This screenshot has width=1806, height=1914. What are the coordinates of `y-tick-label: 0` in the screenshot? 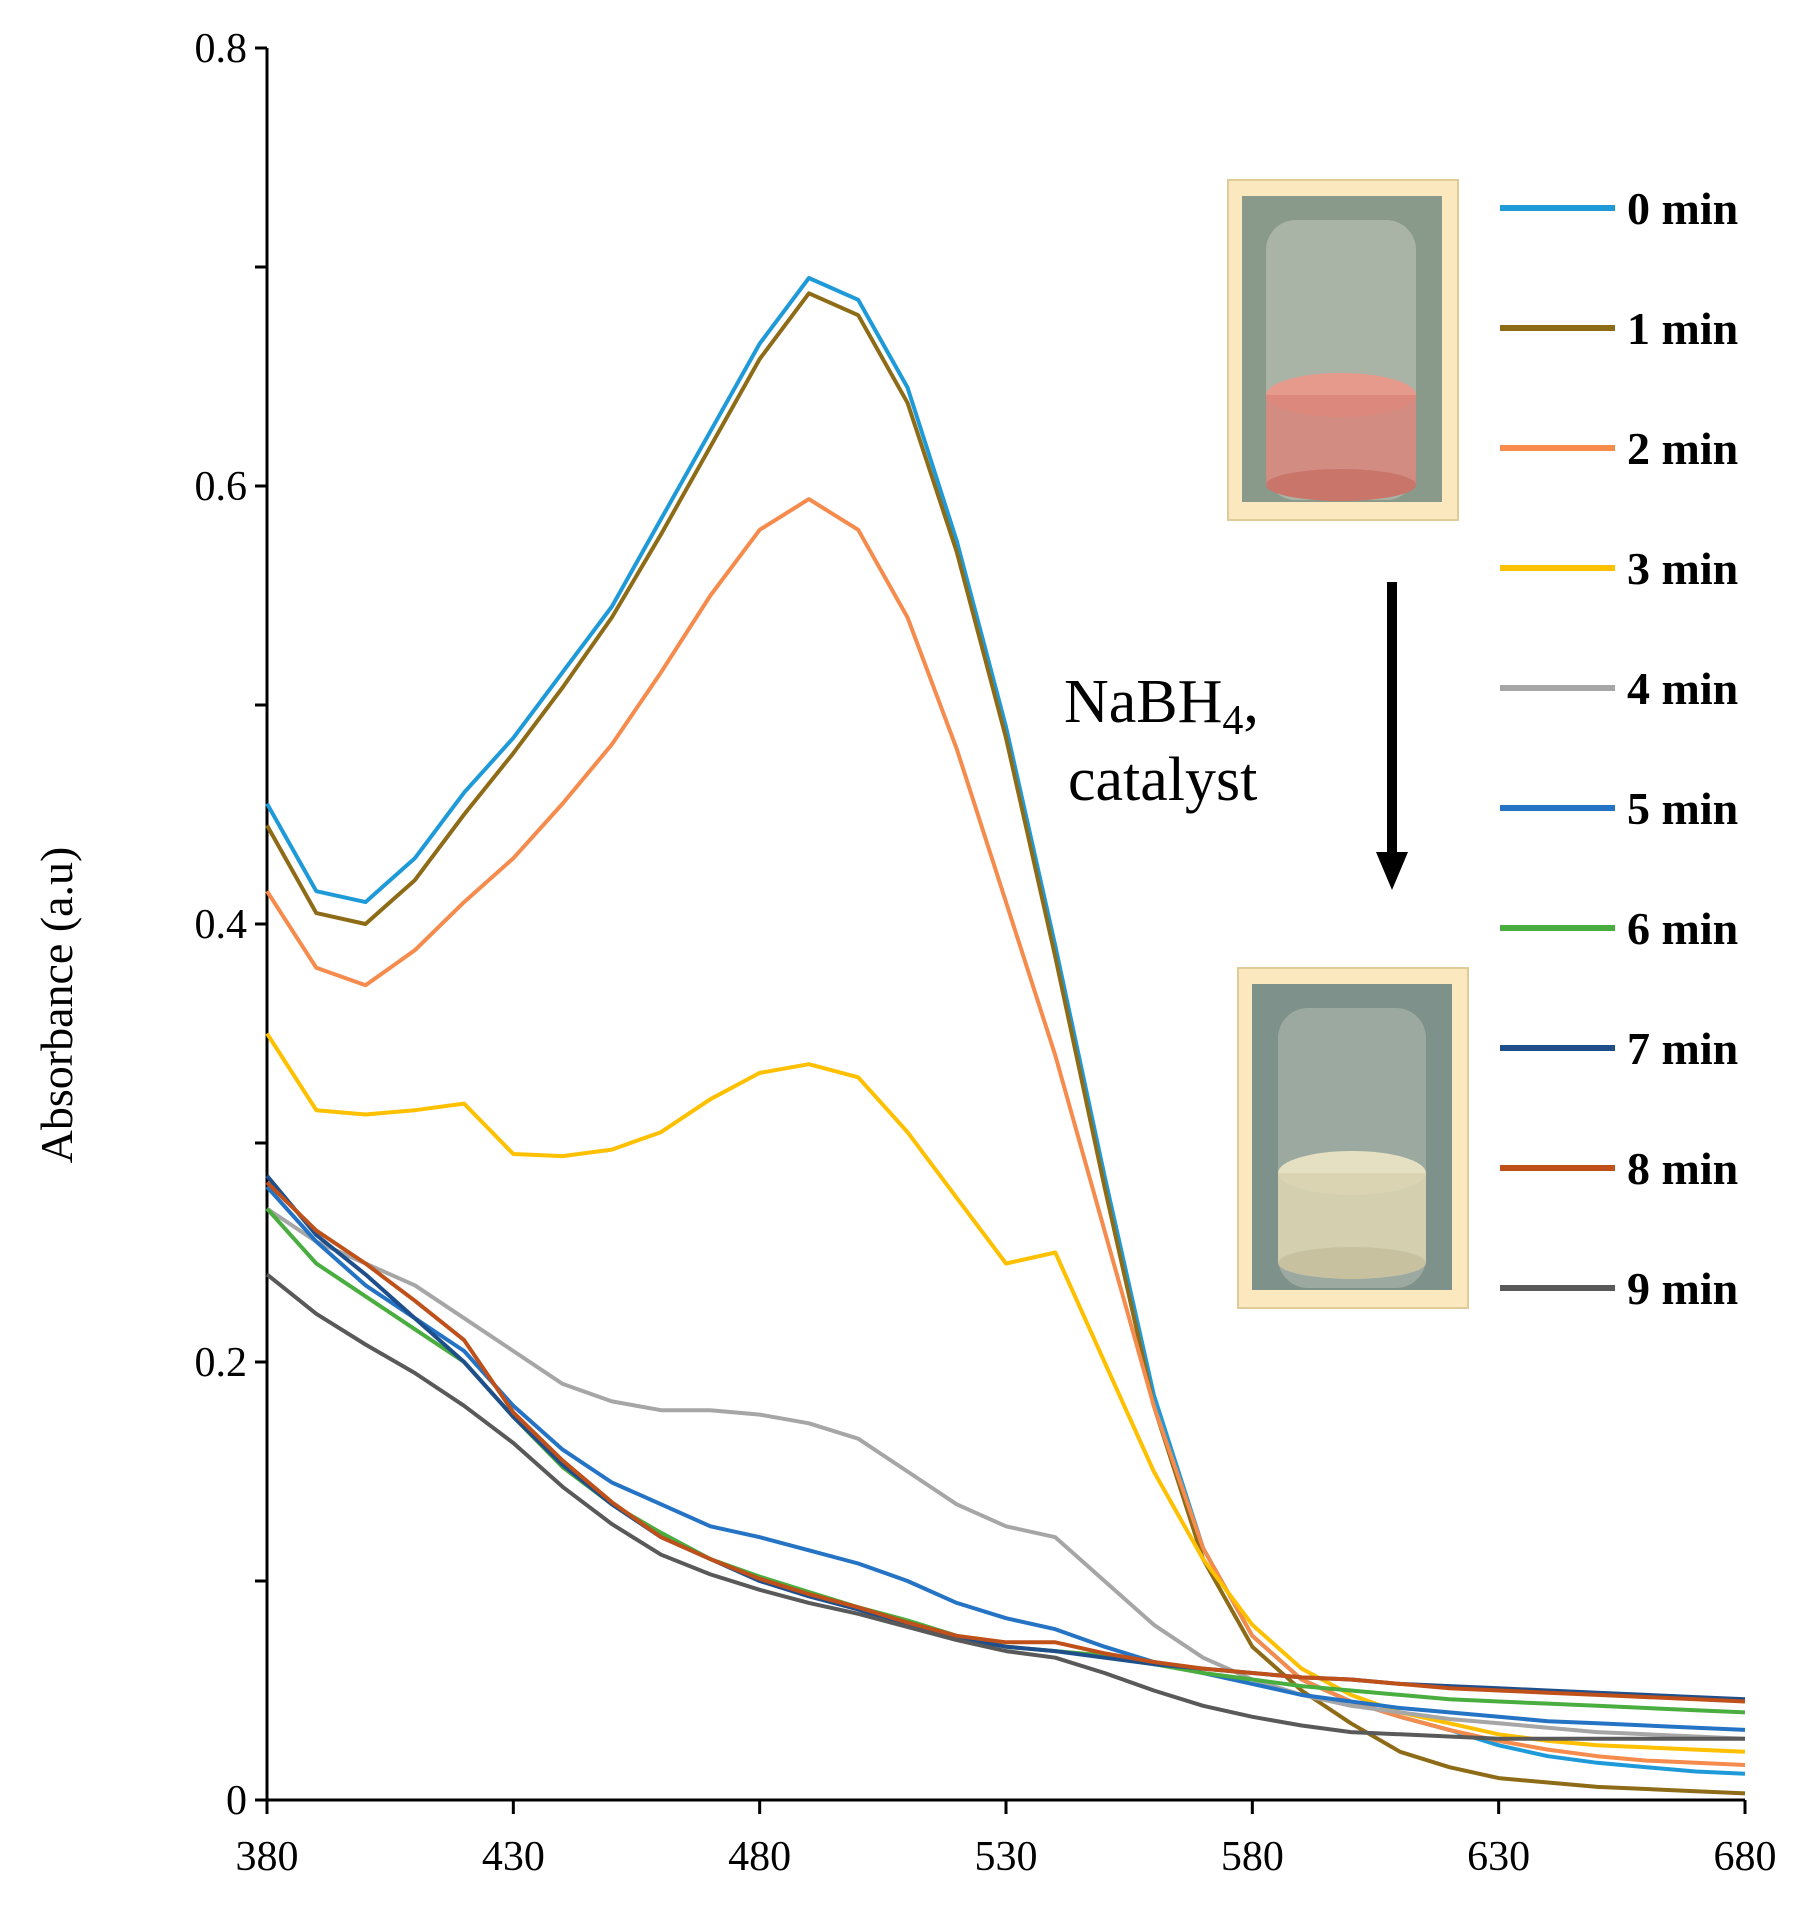 It's located at (236, 1801).